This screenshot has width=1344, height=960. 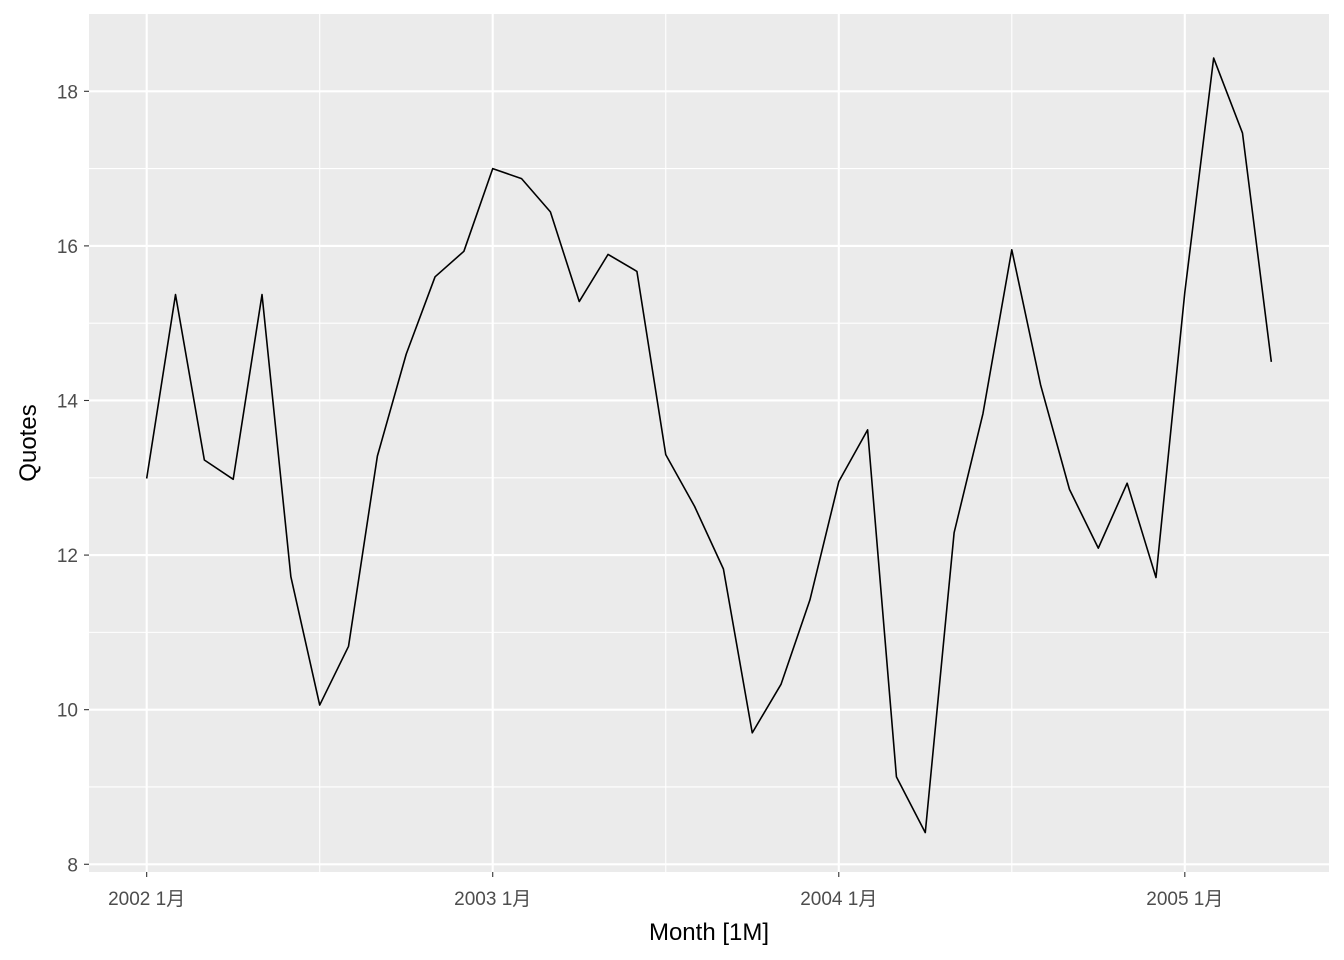 What do you see at coordinates (72, 865) in the screenshot?
I see `y-tick-label: 8` at bounding box center [72, 865].